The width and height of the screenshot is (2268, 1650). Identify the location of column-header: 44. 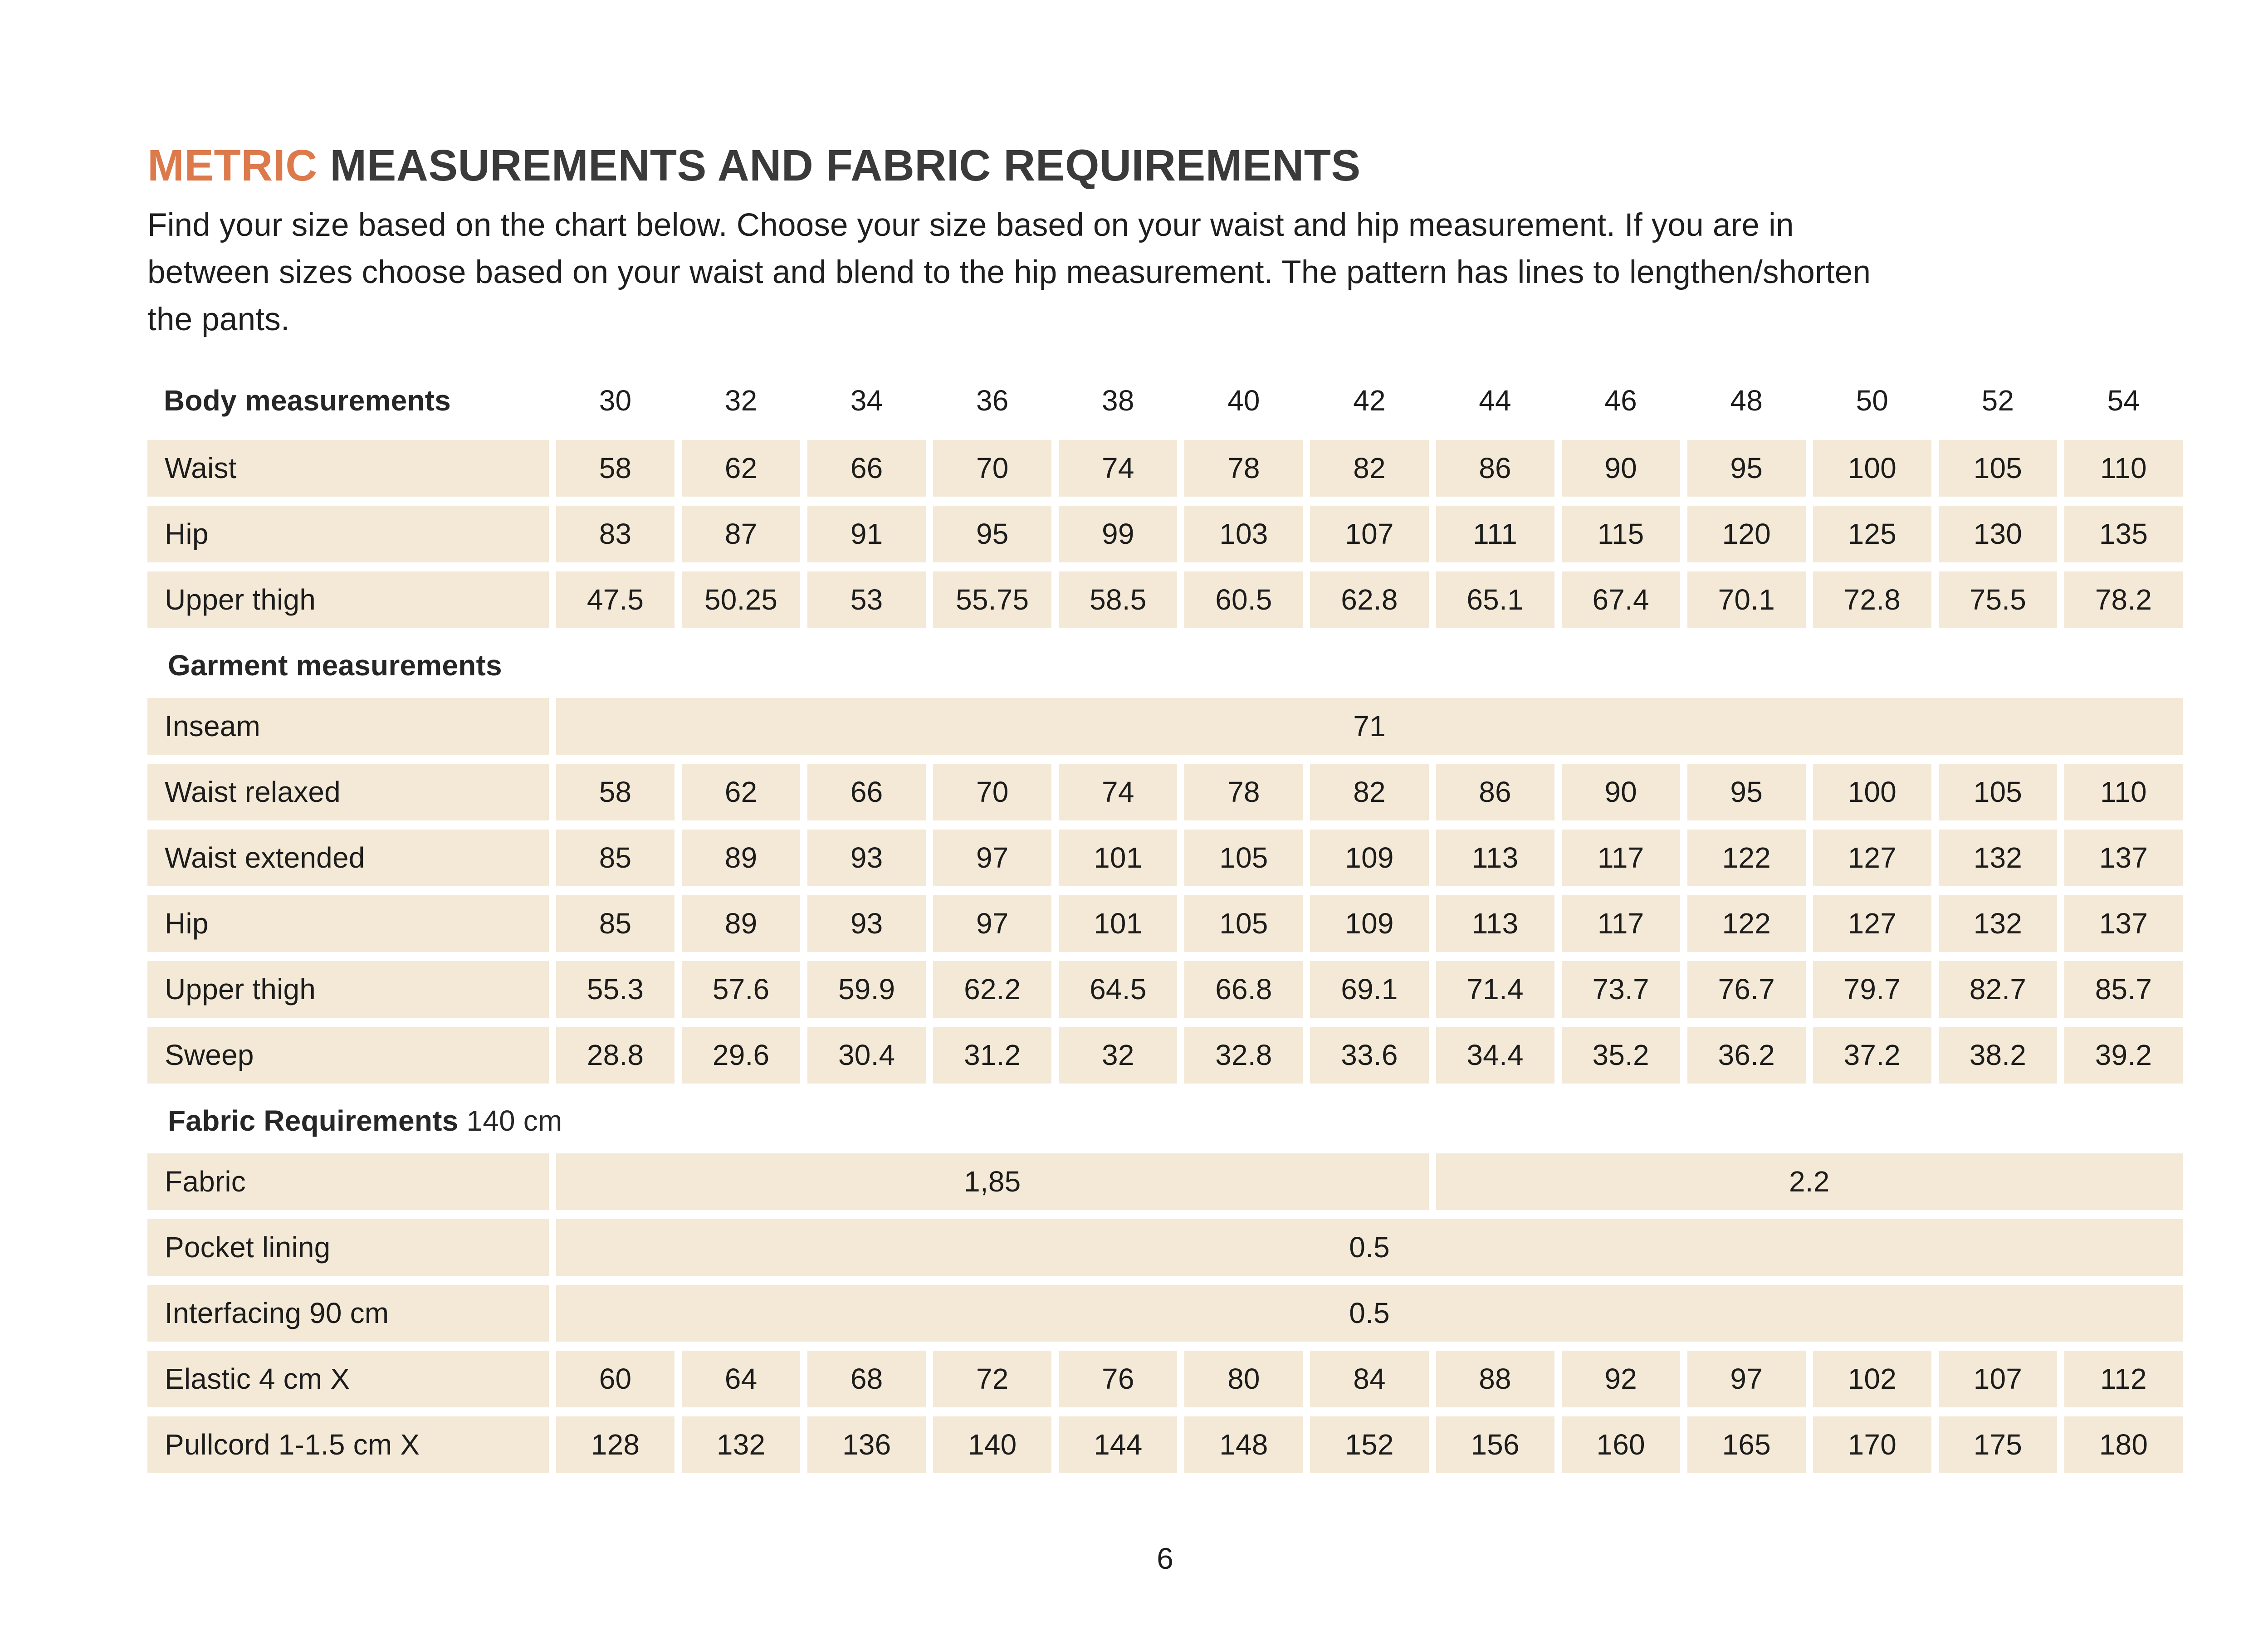
(1495, 401).